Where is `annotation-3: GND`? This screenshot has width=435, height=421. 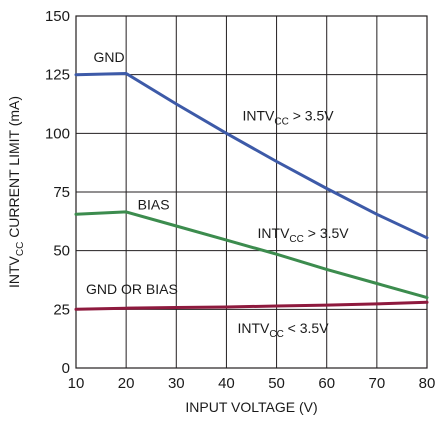
annotation-3: GND is located at coordinates (109, 57).